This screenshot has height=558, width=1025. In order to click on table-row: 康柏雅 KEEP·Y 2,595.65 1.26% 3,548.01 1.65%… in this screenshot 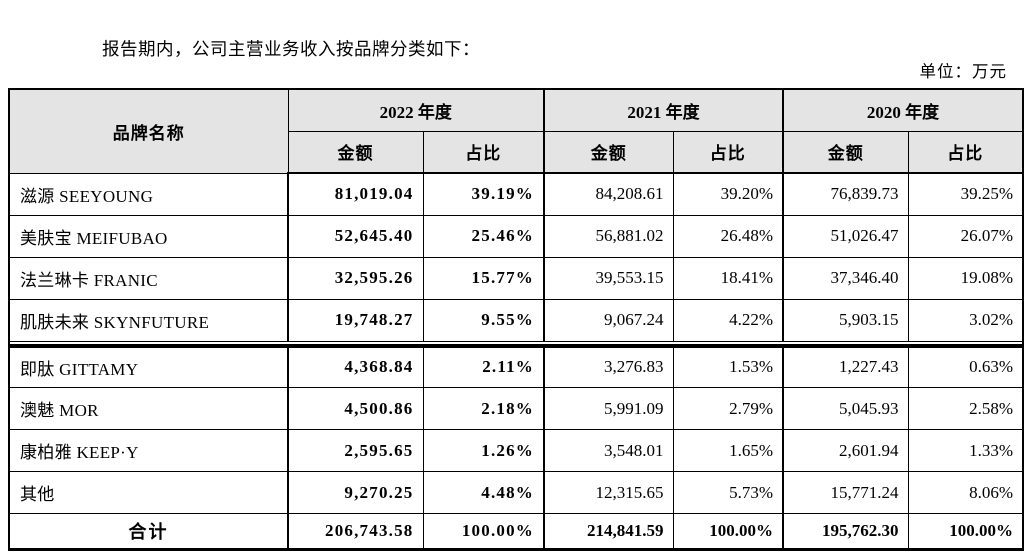, I will do `click(516, 450)`.